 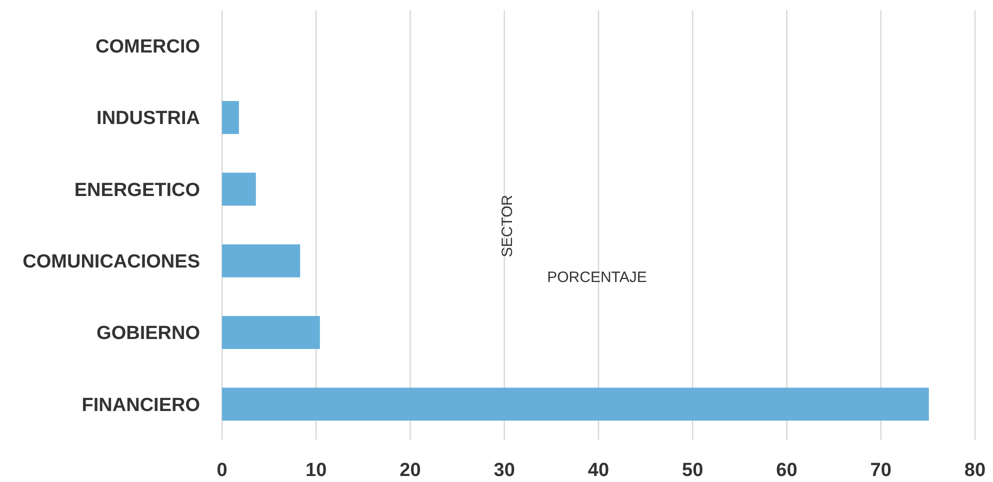 I want to click on y-tick-label: COMUNICACIONES, so click(x=111, y=261).